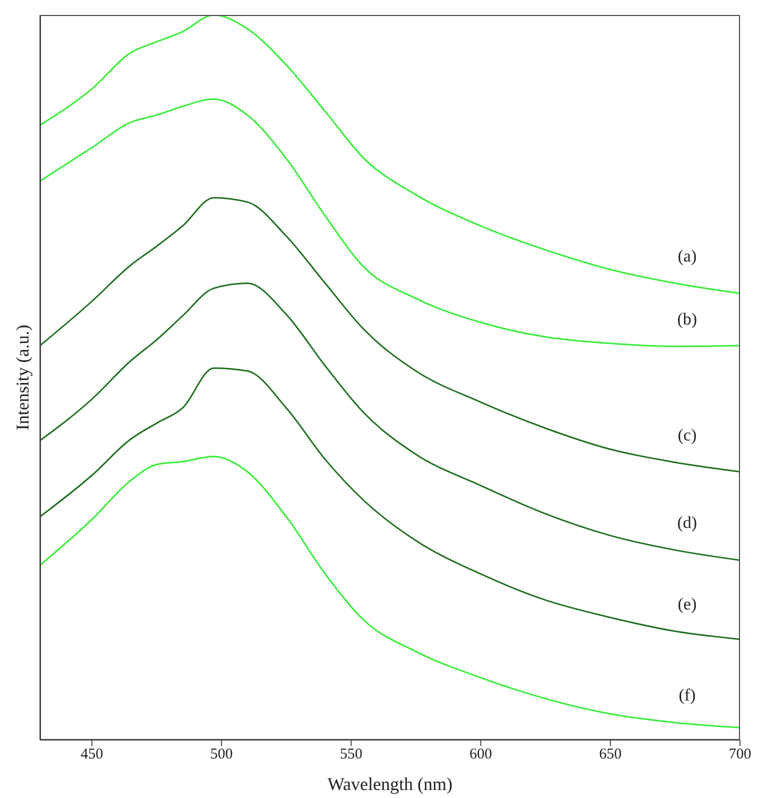  I want to click on y-axis-title: Intensity (a.u.), so click(22, 377).